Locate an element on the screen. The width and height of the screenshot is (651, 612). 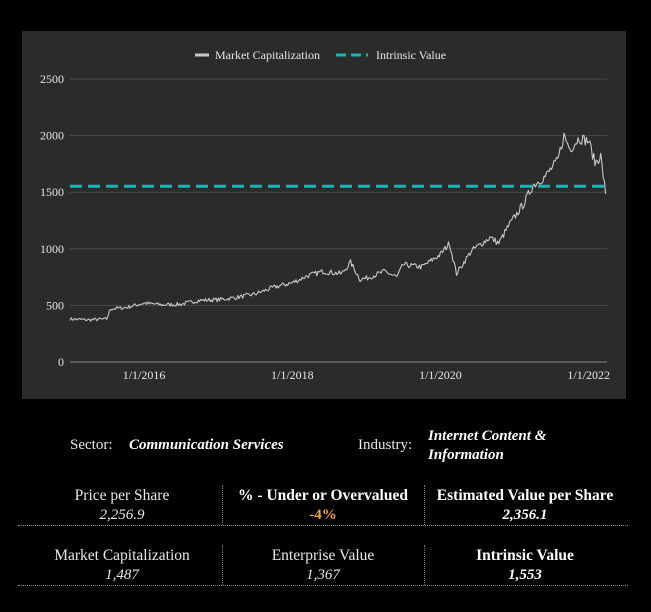
legend-label-market-cap: Market Capitalization is located at coordinates (267, 55).